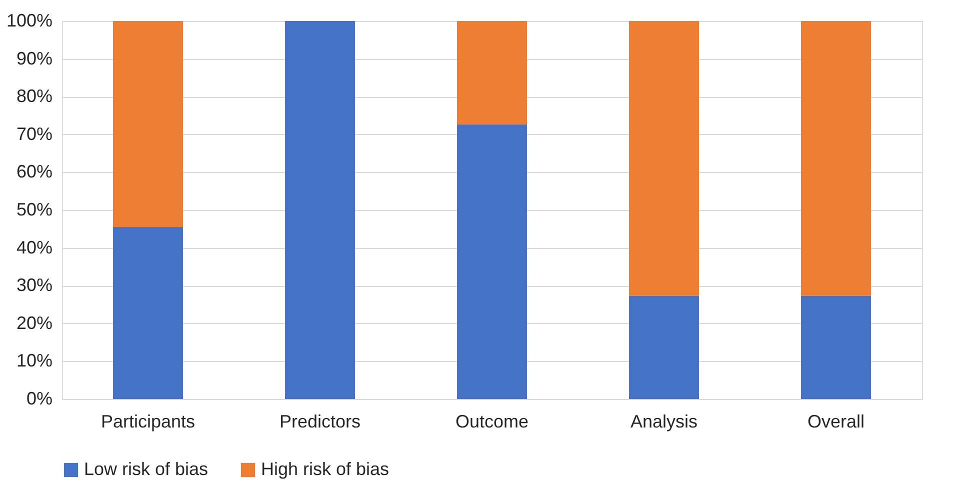  What do you see at coordinates (34, 172) in the screenshot?
I see `y-tick-label: 60%` at bounding box center [34, 172].